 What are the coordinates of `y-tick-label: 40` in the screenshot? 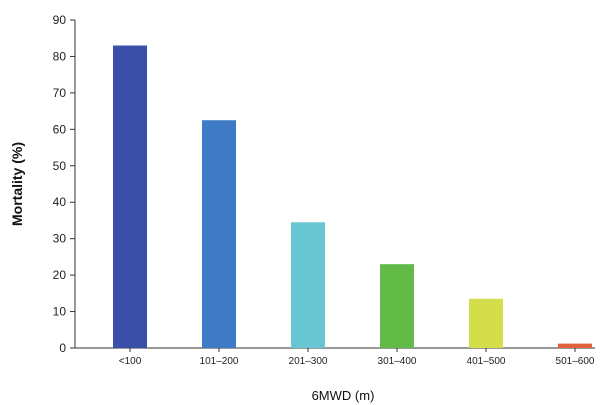 It's located at (60, 202).